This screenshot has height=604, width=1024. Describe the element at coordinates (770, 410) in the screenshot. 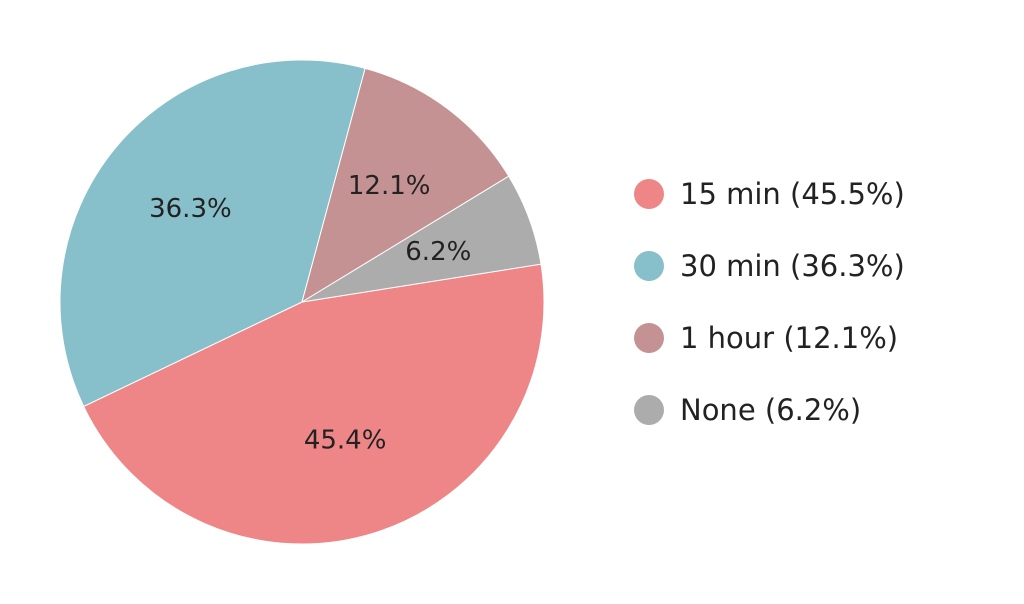

I see `legend-label: None (6.2%)` at that location.